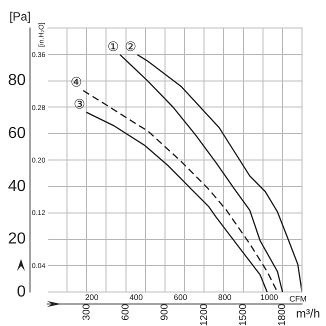  Describe the element at coordinates (165, 311) in the screenshot. I see `x-tick-label: 900` at that location.